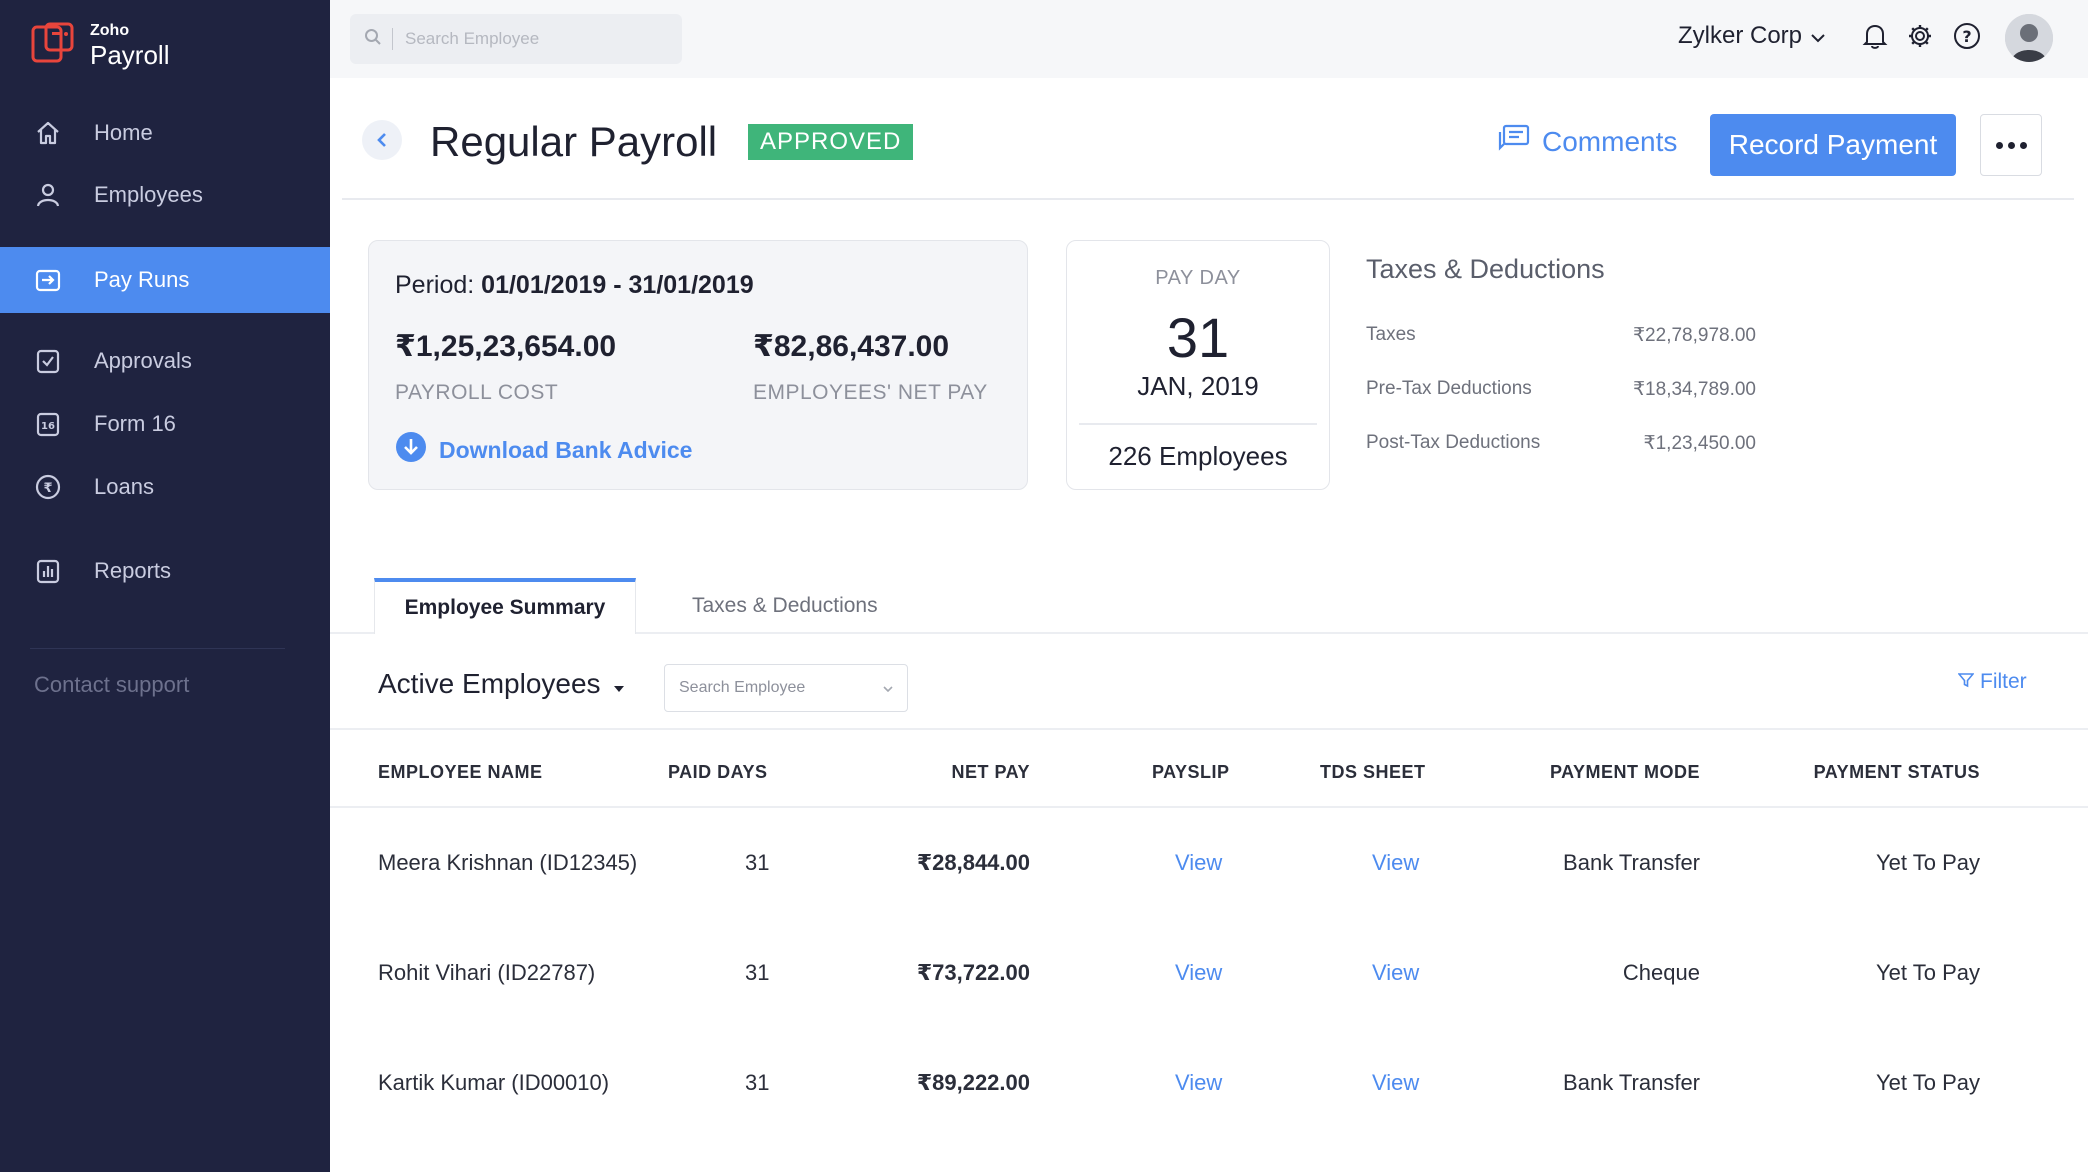 The image size is (2088, 1172). Describe the element at coordinates (1373, 772) in the screenshot. I see `col-tds-sheet: TDS SHEET` at that location.